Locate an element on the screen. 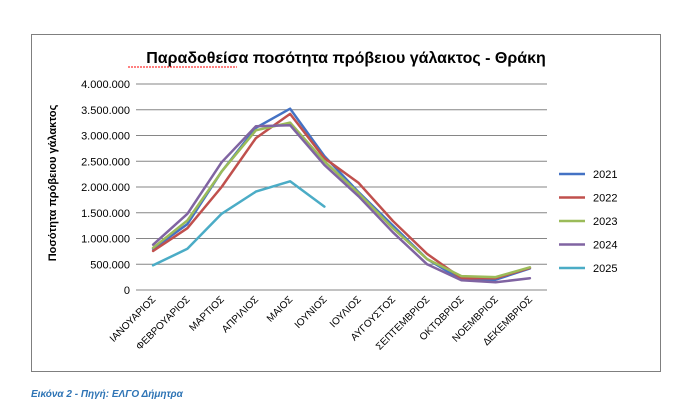 The width and height of the screenshot is (694, 410). y-tick-label-3: 1.500.000 is located at coordinates (105, 214).